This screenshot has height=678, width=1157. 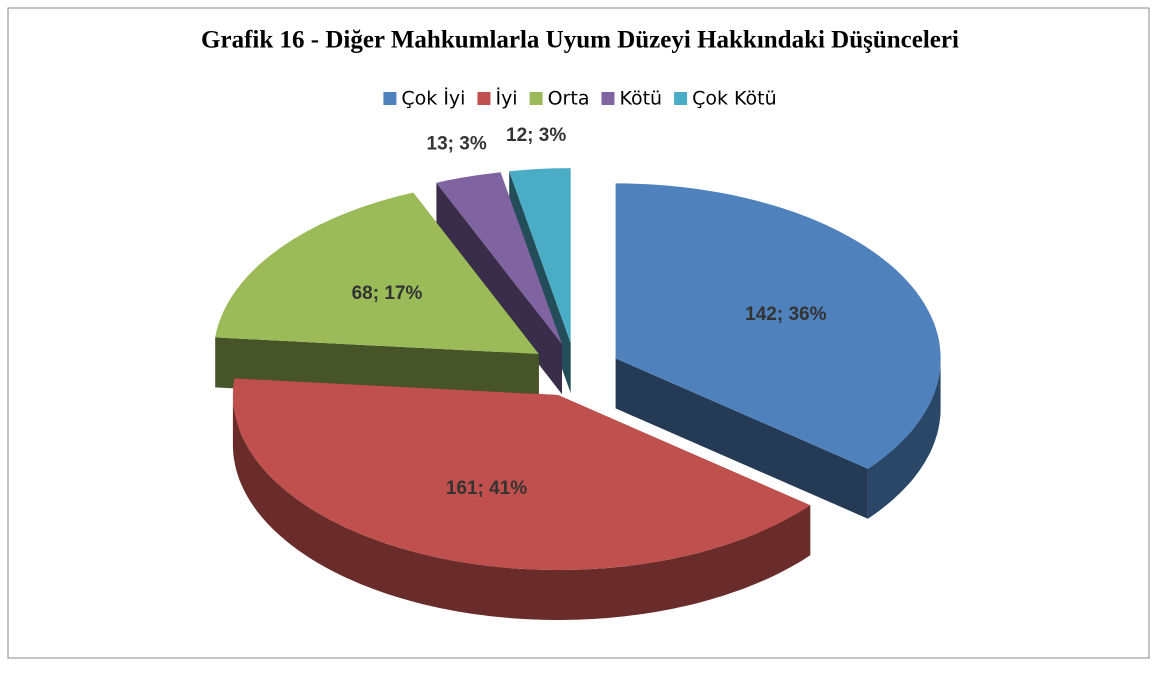 What do you see at coordinates (569, 99) in the screenshot?
I see `legend-label: Orta` at bounding box center [569, 99].